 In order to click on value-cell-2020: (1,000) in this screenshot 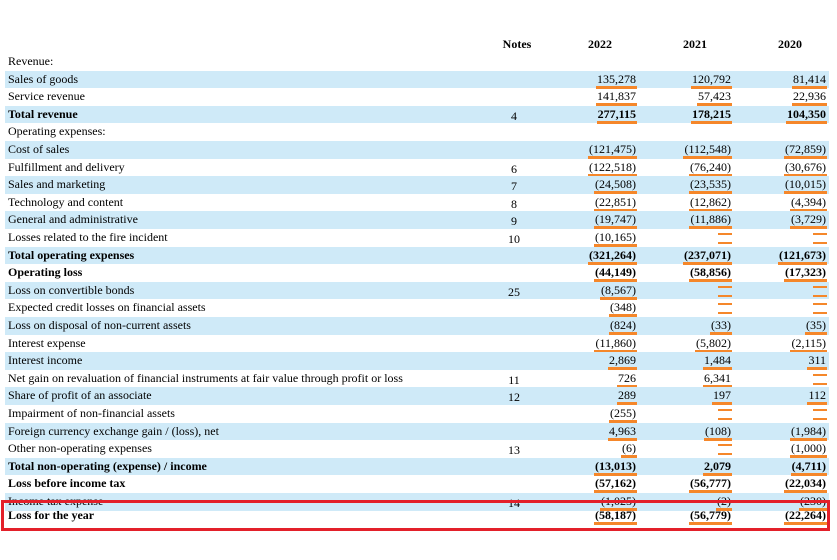, I will do `click(795, 450)`.